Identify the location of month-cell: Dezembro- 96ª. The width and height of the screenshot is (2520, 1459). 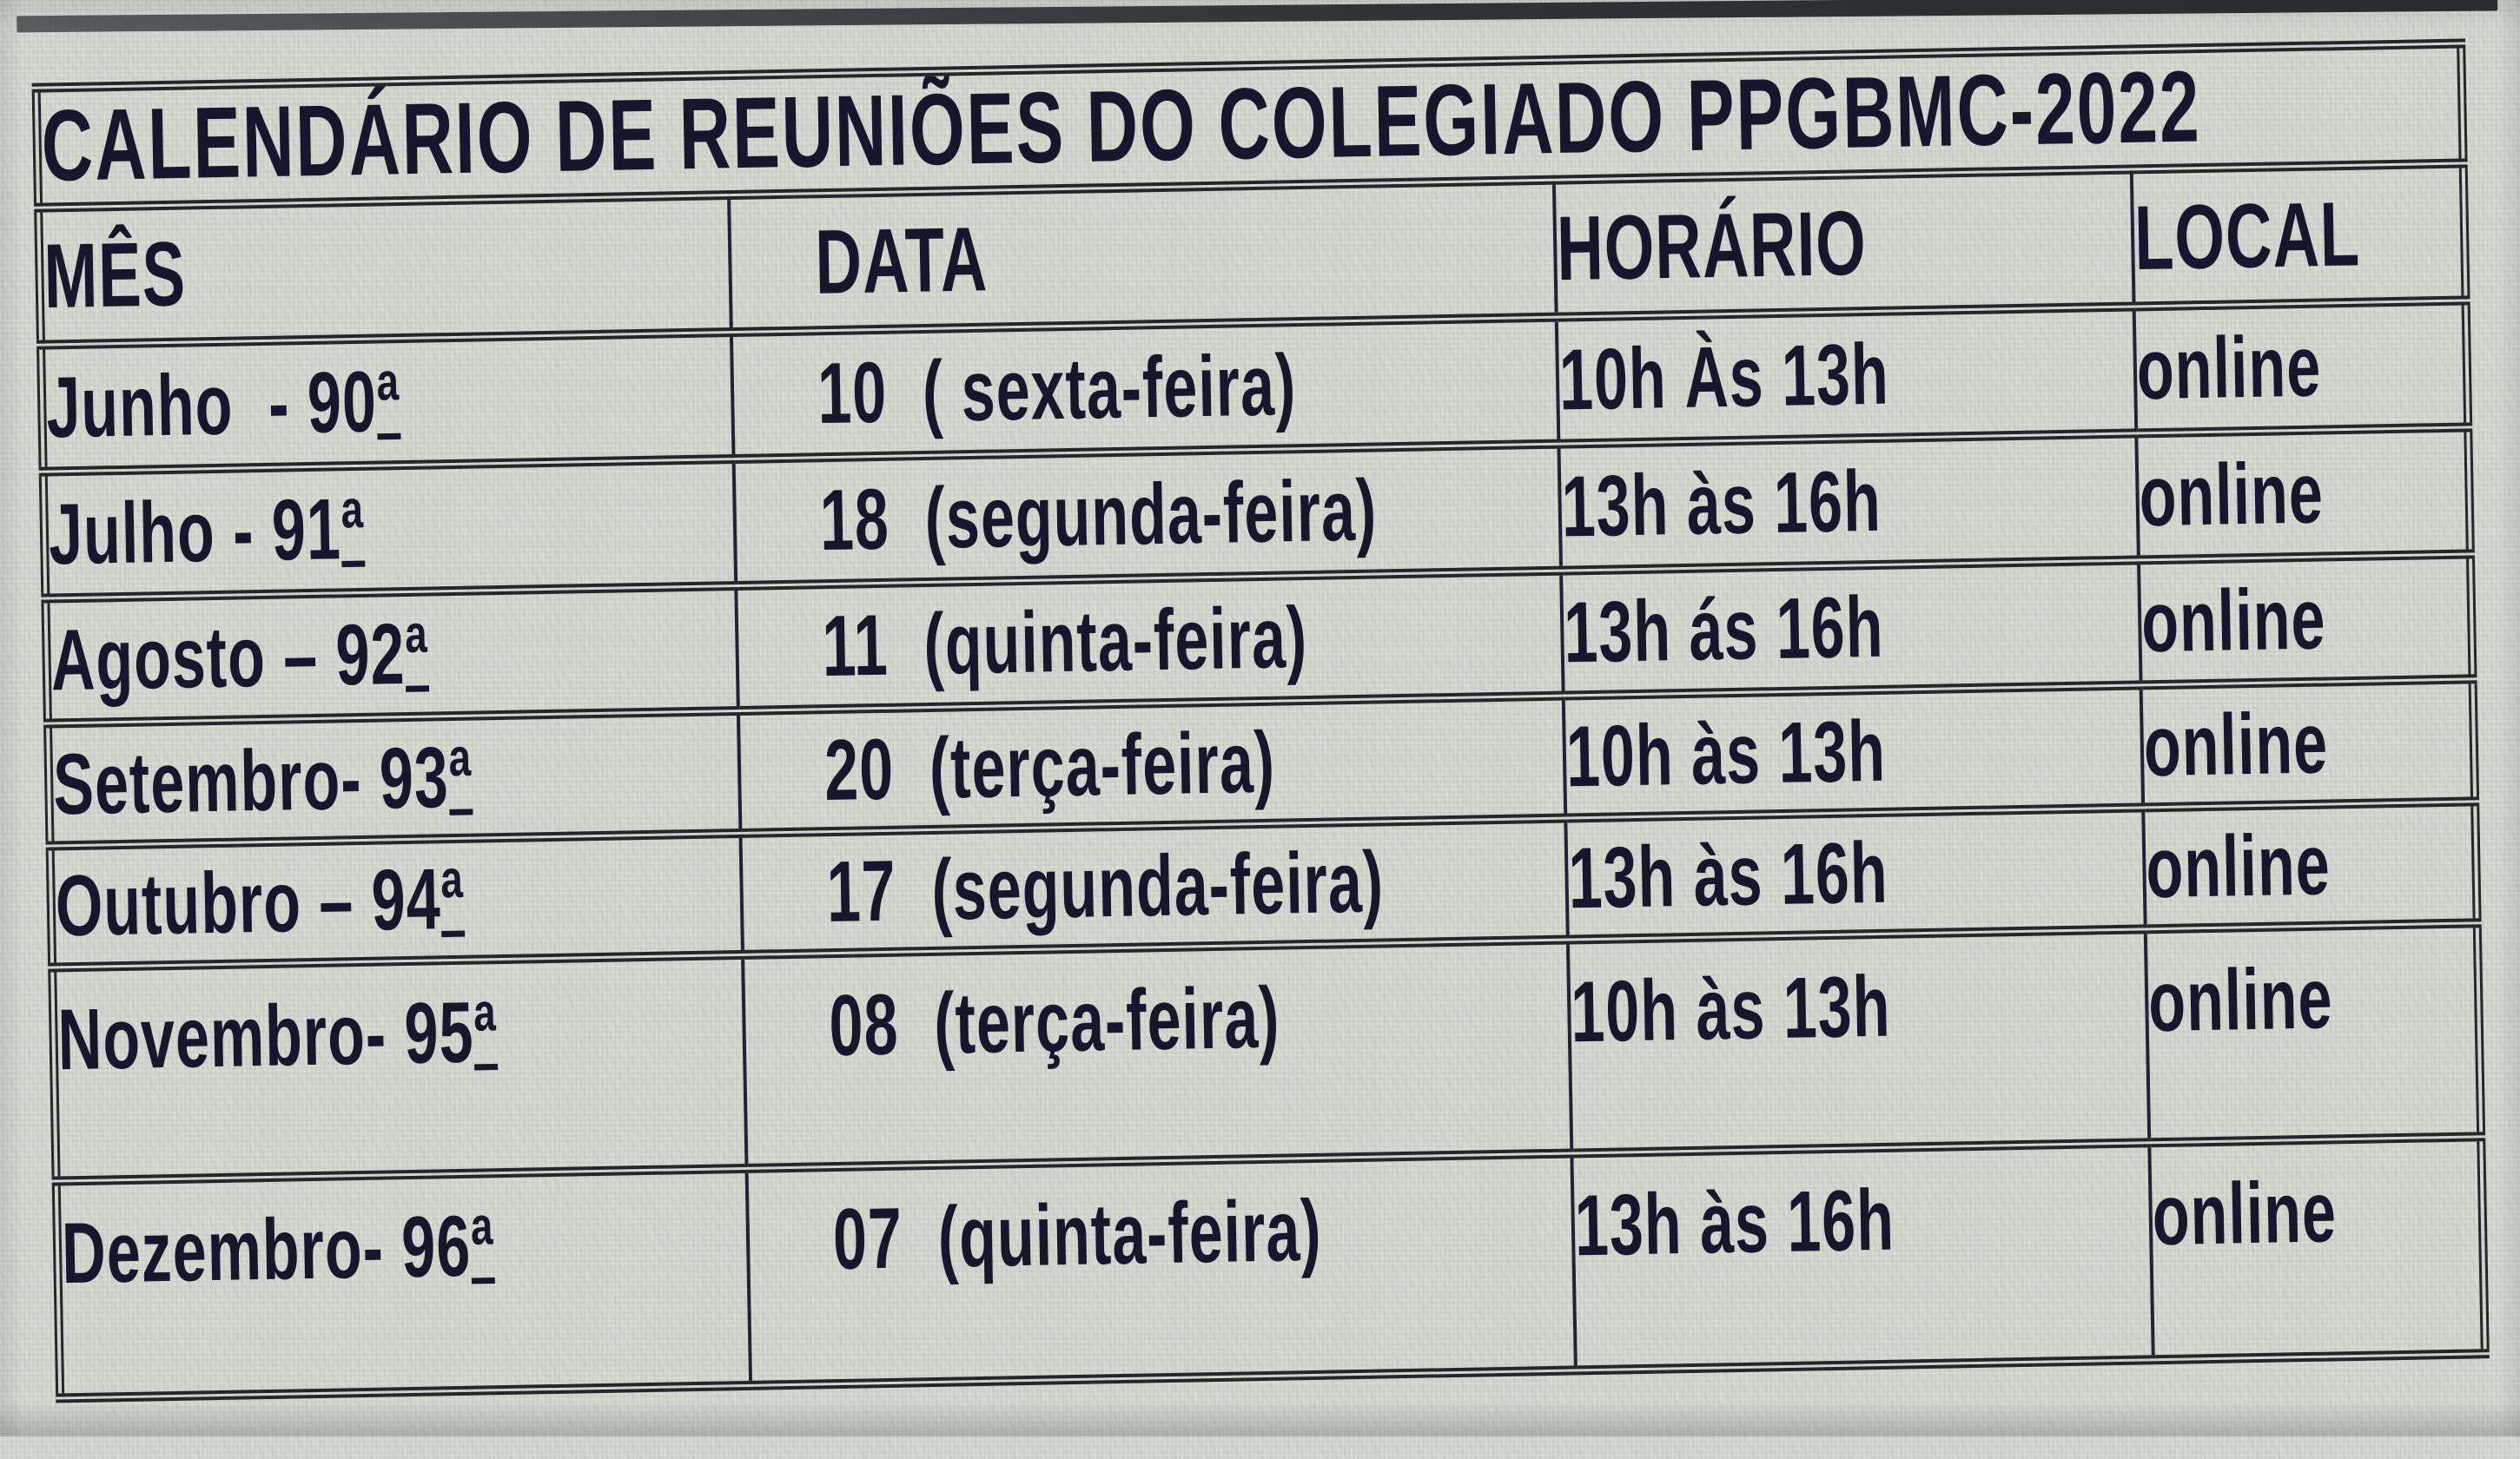
(403, 1283).